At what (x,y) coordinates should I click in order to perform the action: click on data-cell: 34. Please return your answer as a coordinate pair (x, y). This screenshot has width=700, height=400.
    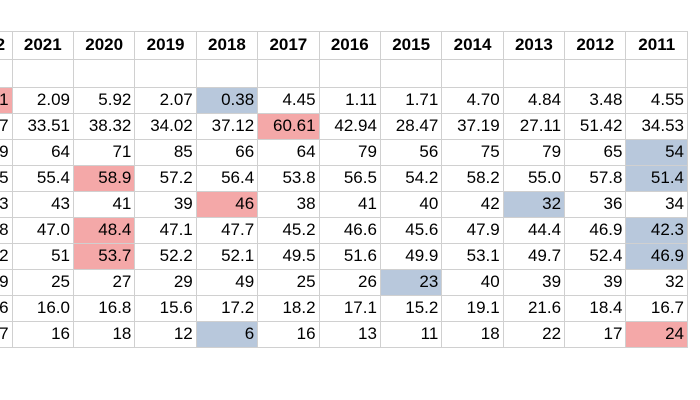
    Looking at the image, I should click on (656, 204).